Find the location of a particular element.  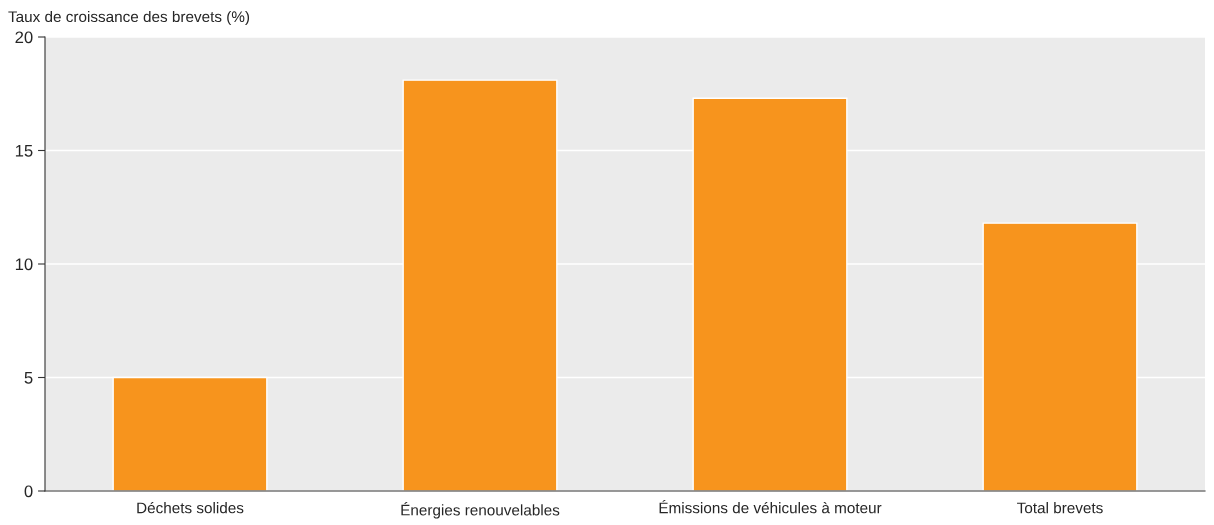

y-tick-label: 15 is located at coordinates (24, 151).